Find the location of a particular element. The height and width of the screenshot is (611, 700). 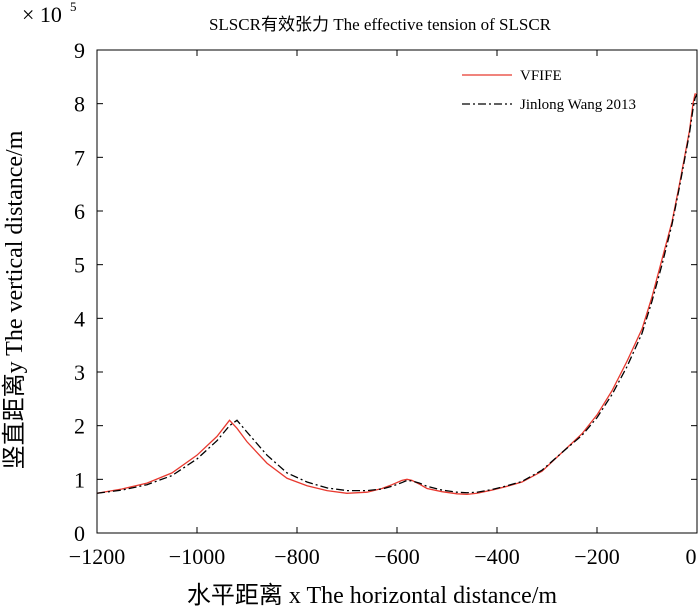

y-tick-label: 0 is located at coordinates (79, 533).